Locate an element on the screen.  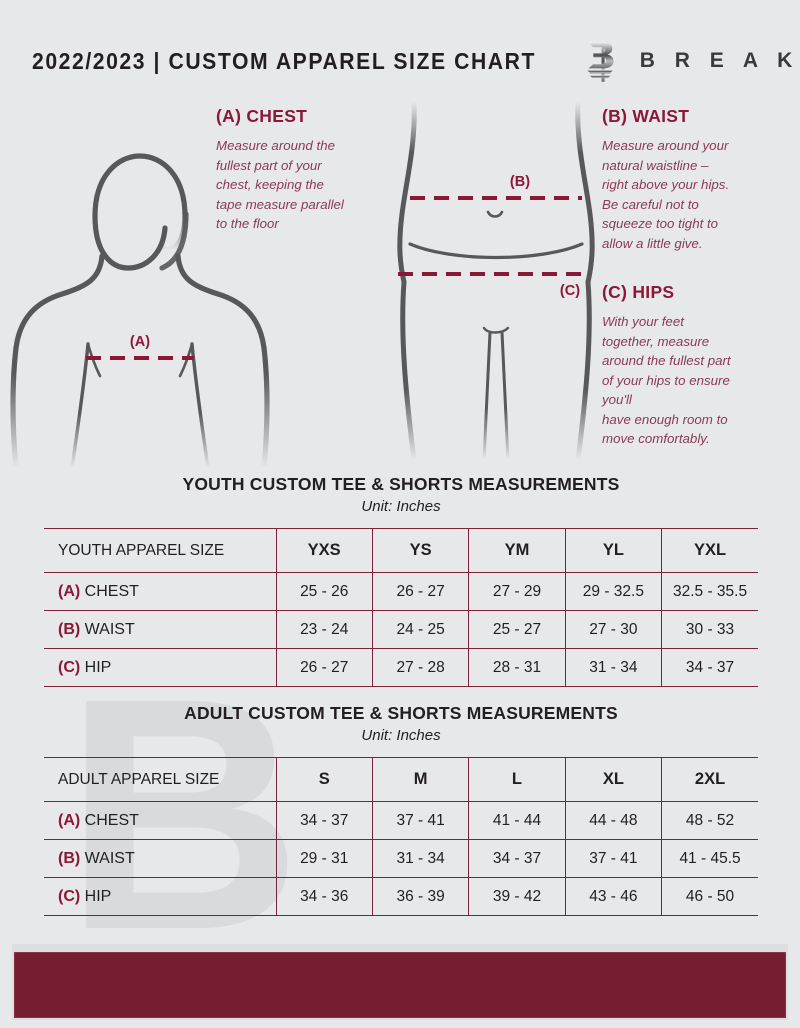
adult-size-header-0: S is located at coordinates (324, 779).